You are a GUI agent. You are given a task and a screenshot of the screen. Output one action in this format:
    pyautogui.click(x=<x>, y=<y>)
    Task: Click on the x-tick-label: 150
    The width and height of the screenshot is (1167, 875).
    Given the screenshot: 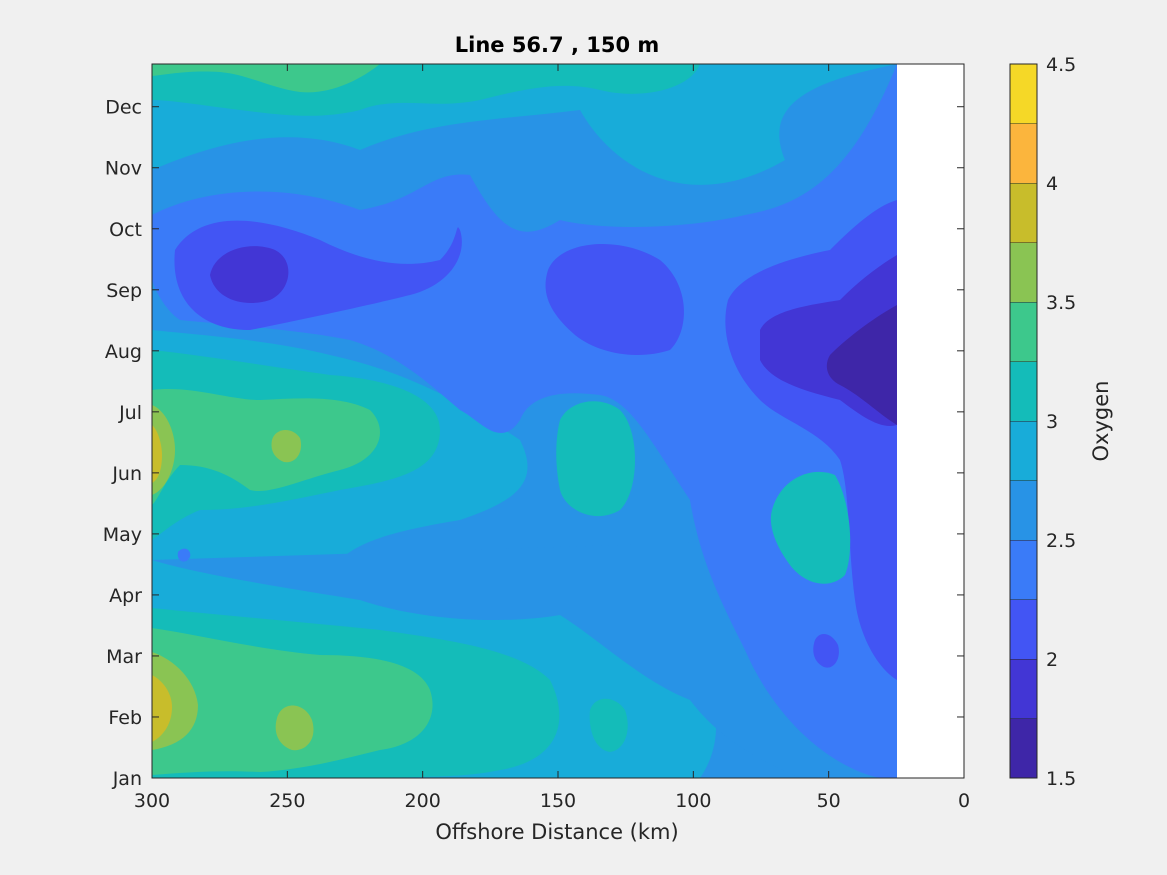 What is the action you would take?
    pyautogui.click(x=558, y=801)
    